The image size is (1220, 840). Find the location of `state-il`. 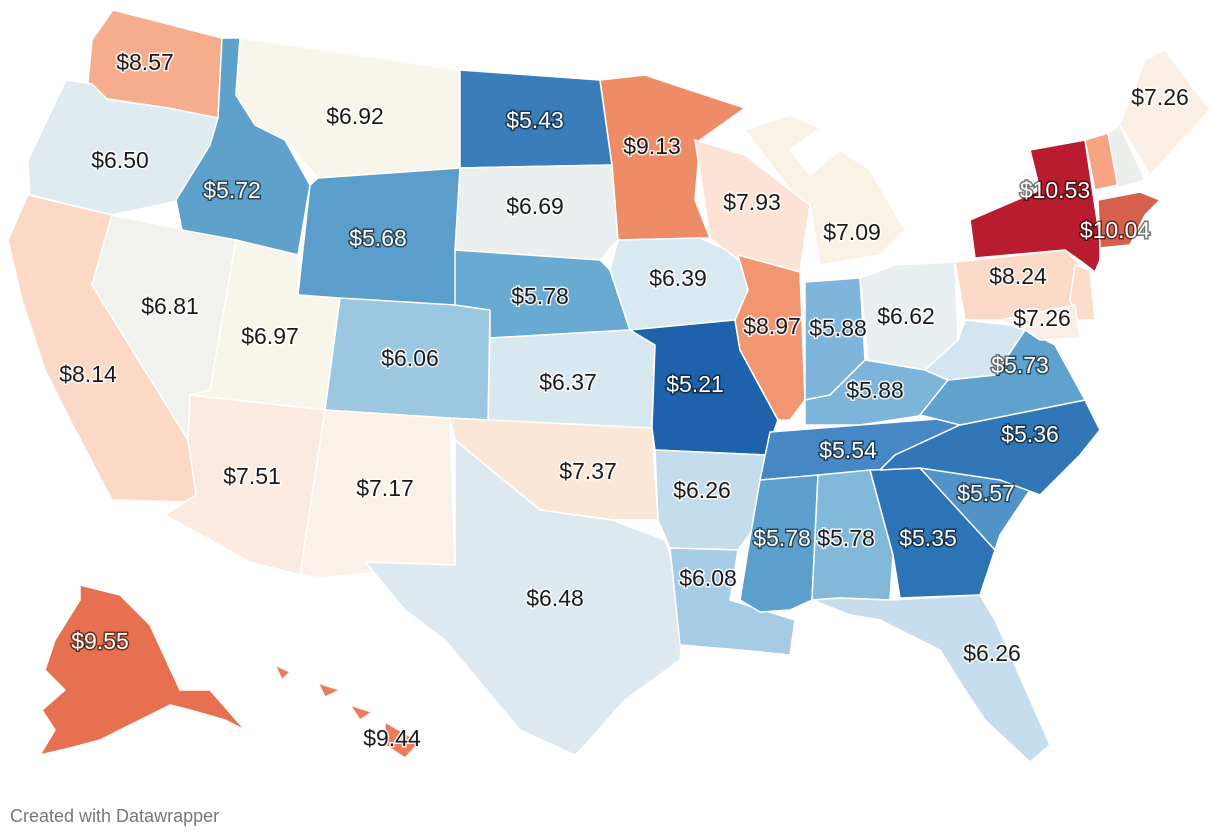

state-il is located at coordinates (770, 337).